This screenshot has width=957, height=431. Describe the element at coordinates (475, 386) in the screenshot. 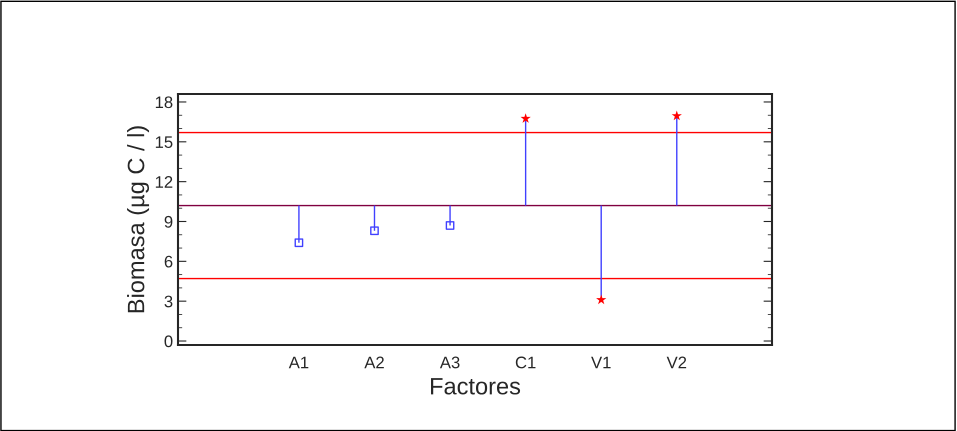

I see `x-axis-title: Factores` at that location.